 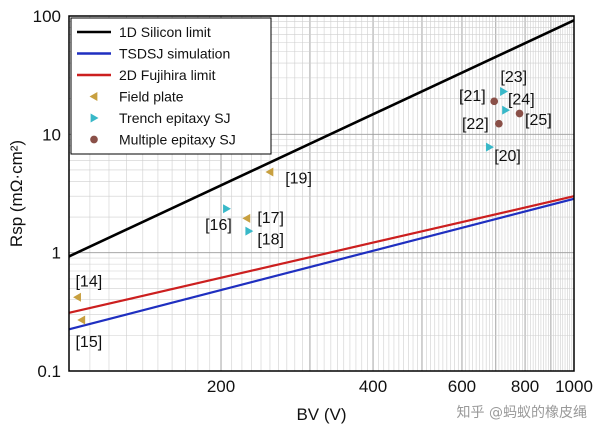 I want to click on reference-label: [24], so click(x=521, y=100).